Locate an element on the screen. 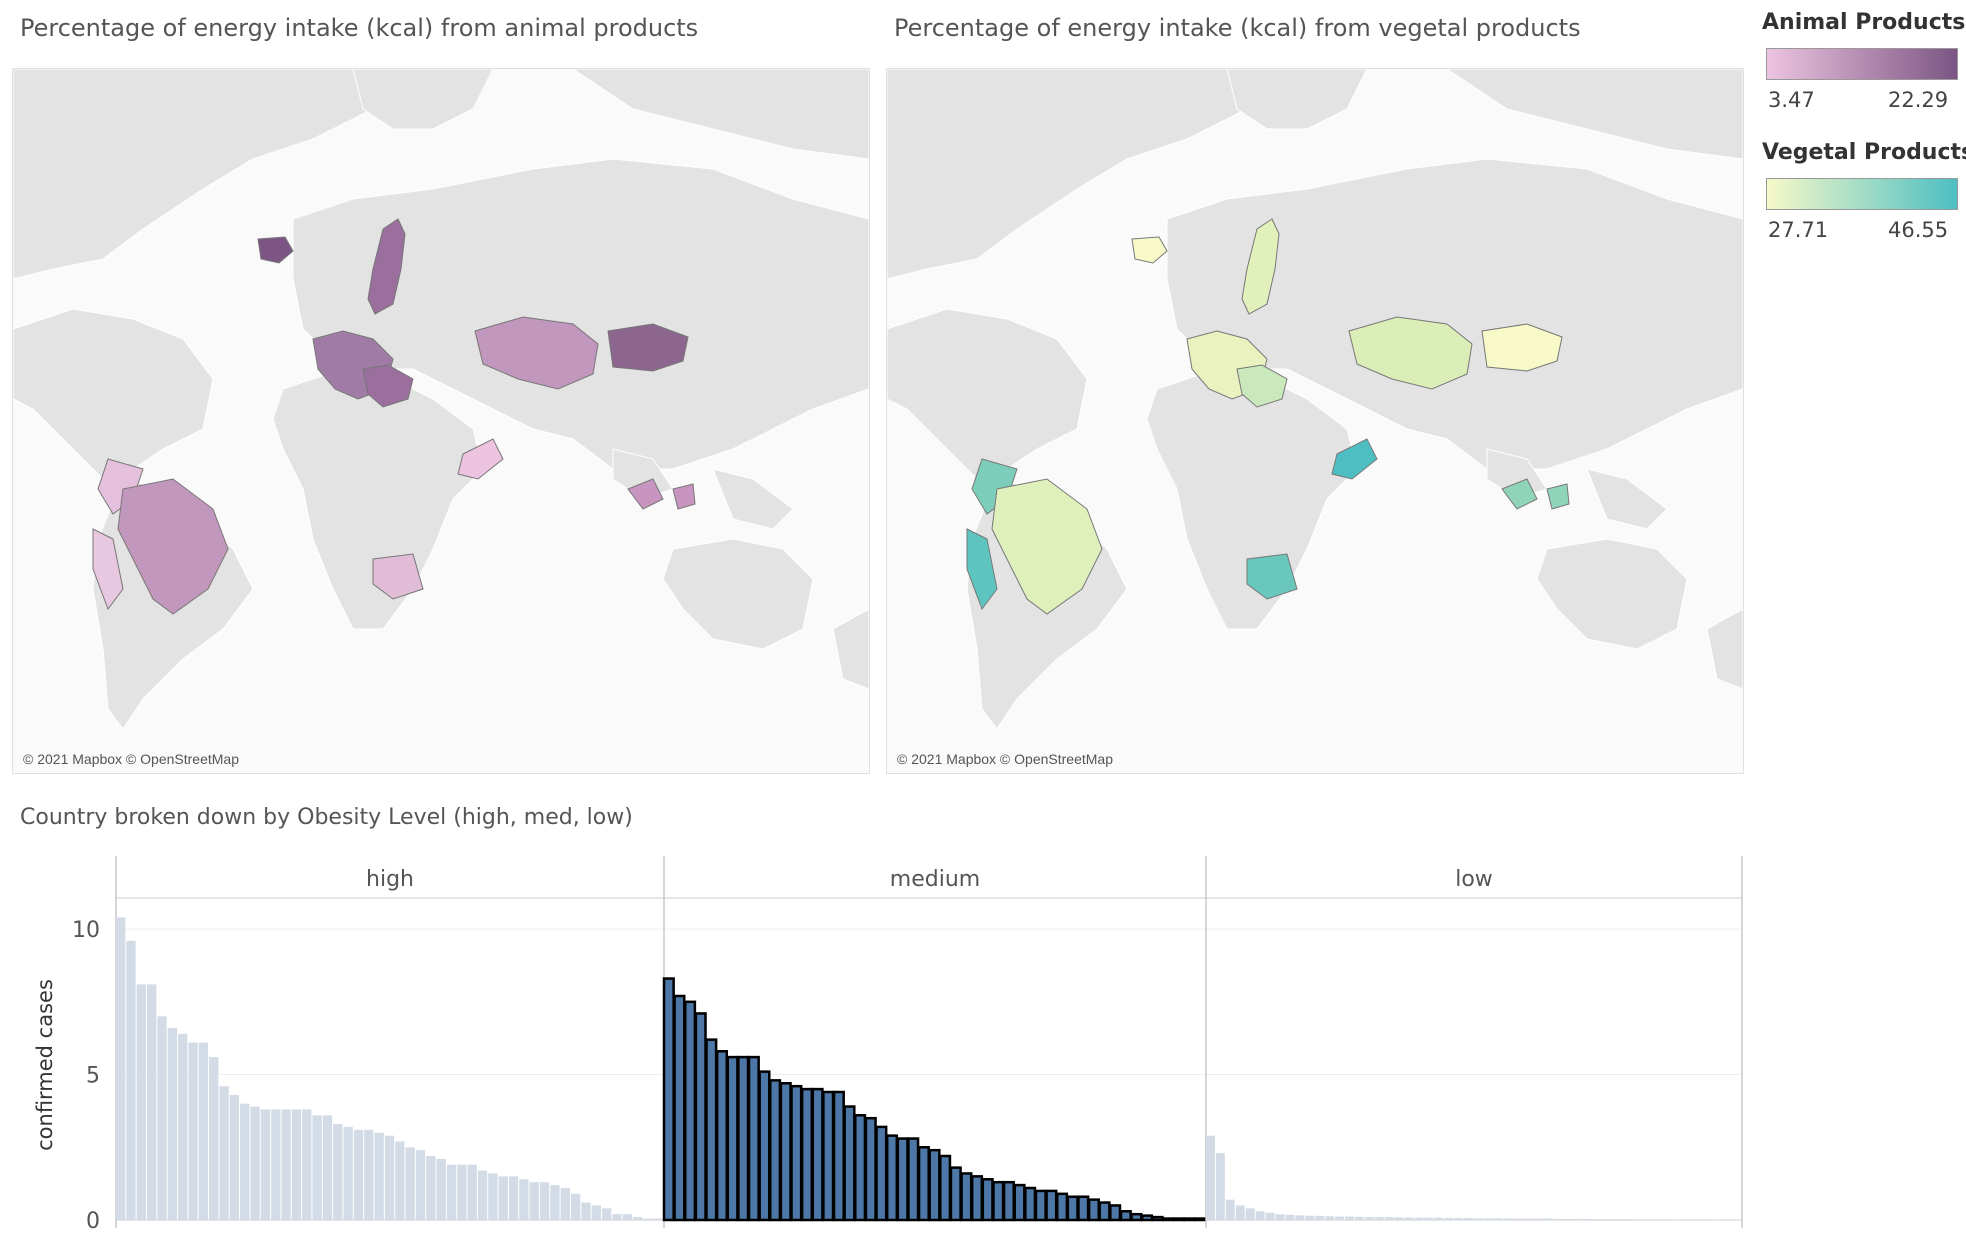 The image size is (1966, 1246). vegetal-map-attribution: © 2021 Mapbox © OpenStreetMap is located at coordinates (1005, 759).